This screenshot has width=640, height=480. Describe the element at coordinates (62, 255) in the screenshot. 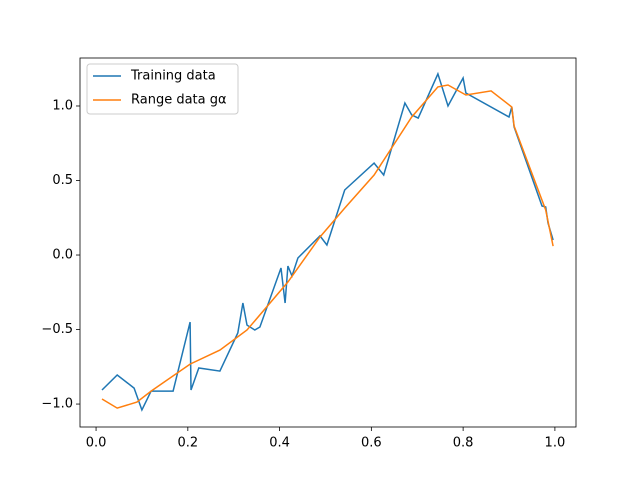

I see `y-tick-label: 0.0` at that location.